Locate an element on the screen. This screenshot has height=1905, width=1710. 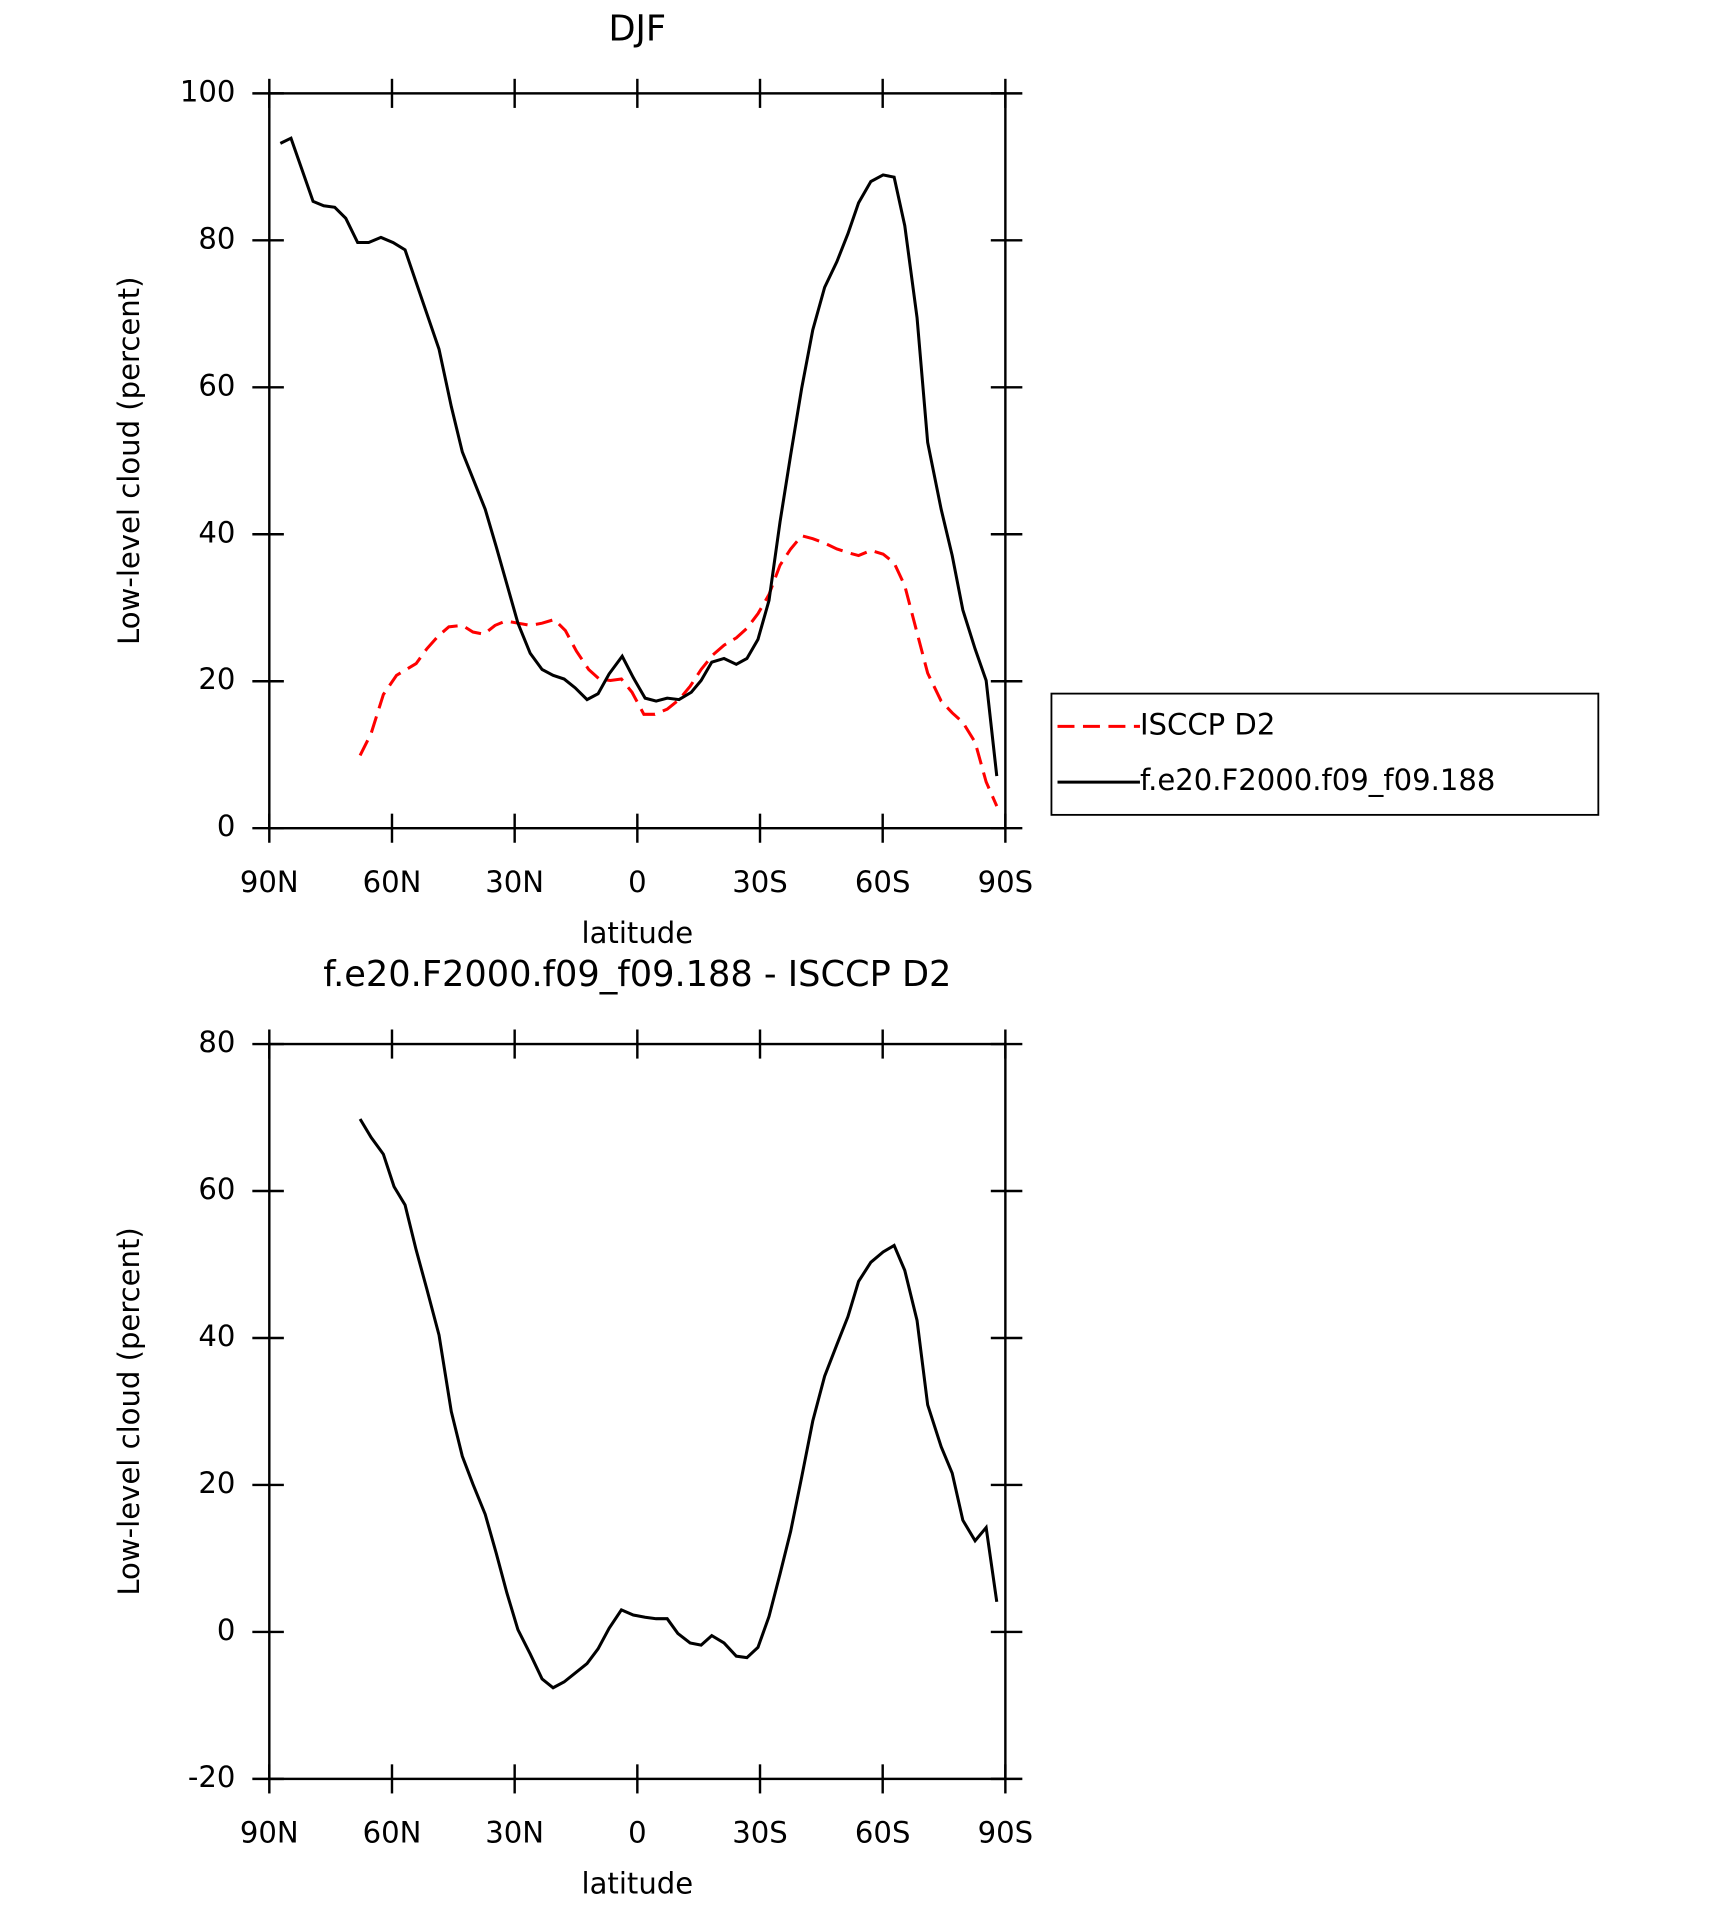
legend-label: ISCCP D2 is located at coordinates (1207, 724).